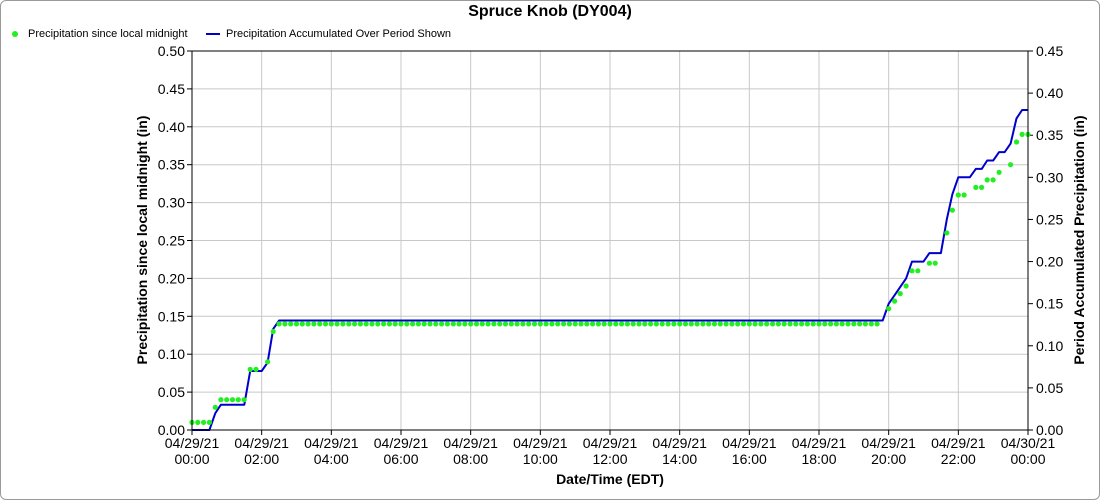 The width and height of the screenshot is (1100, 500). I want to click on y2-tick-label: 0.00, so click(1049, 430).